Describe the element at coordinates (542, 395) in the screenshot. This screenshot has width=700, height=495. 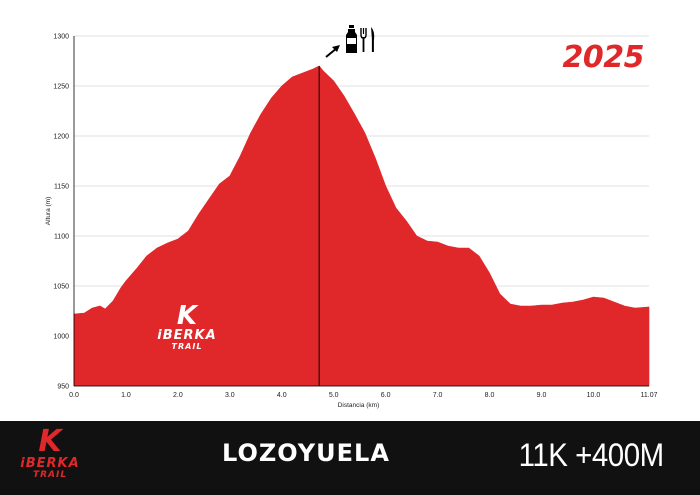
I see `x-tick-label: 9.0` at that location.